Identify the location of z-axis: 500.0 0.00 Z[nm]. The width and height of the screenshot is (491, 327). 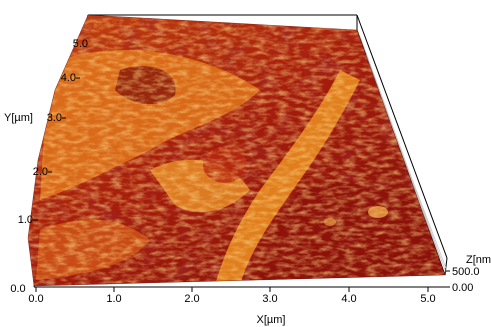
(468, 274).